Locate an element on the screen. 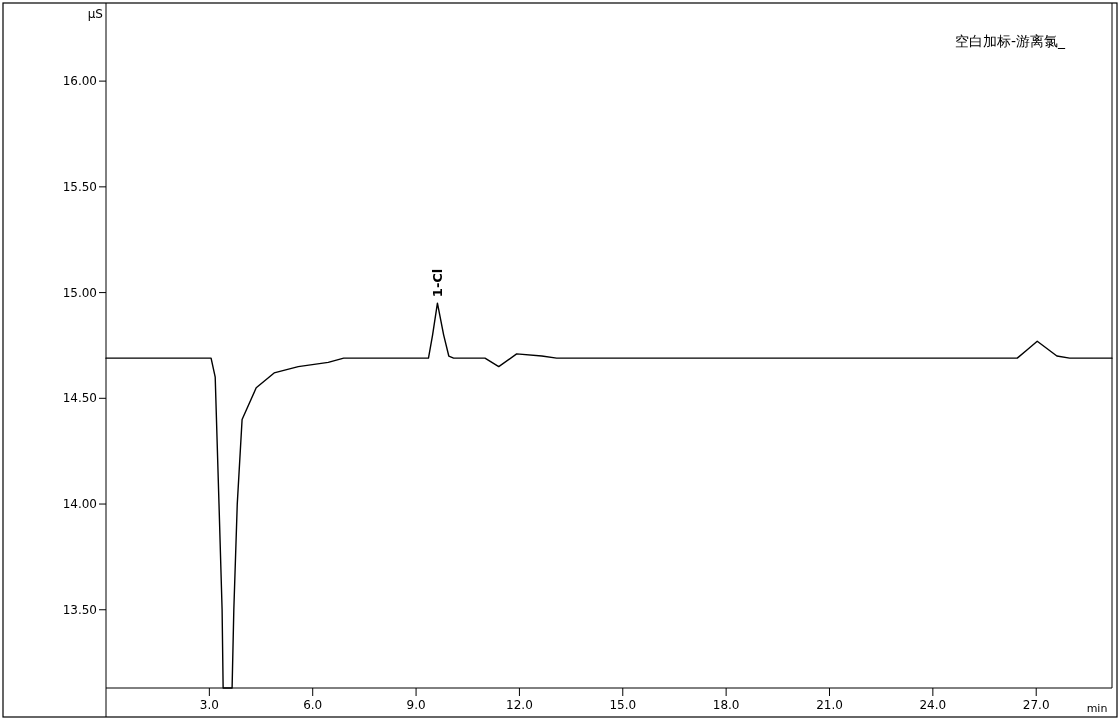  x-tick-label: 21.0 is located at coordinates (829, 705).